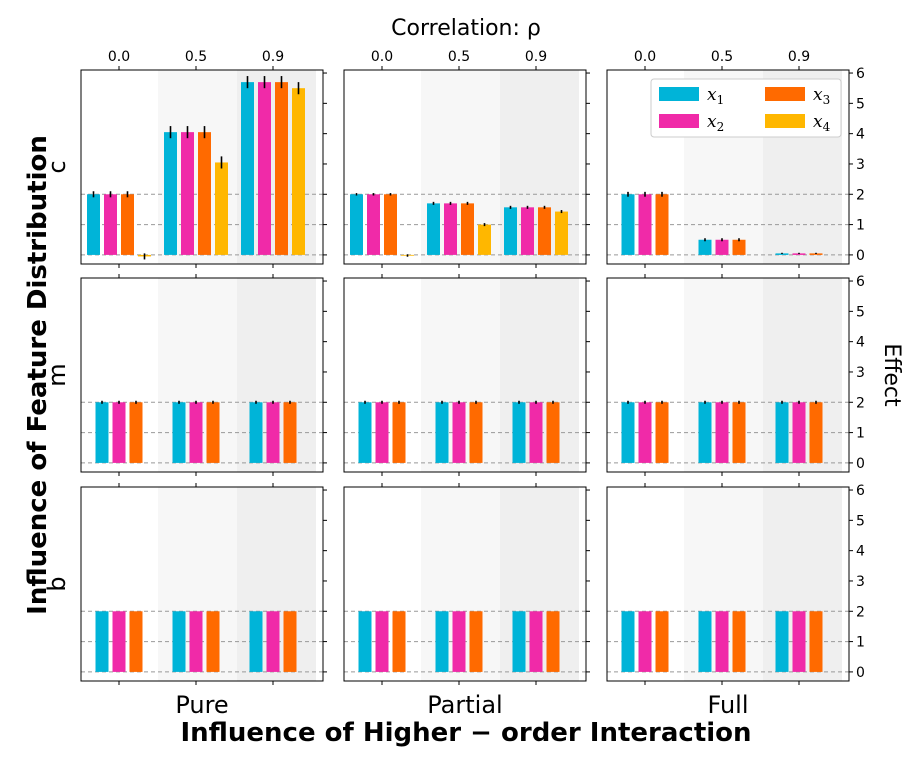  Describe the element at coordinates (785, 121) in the screenshot. I see `legend-swatch-x4` at that location.